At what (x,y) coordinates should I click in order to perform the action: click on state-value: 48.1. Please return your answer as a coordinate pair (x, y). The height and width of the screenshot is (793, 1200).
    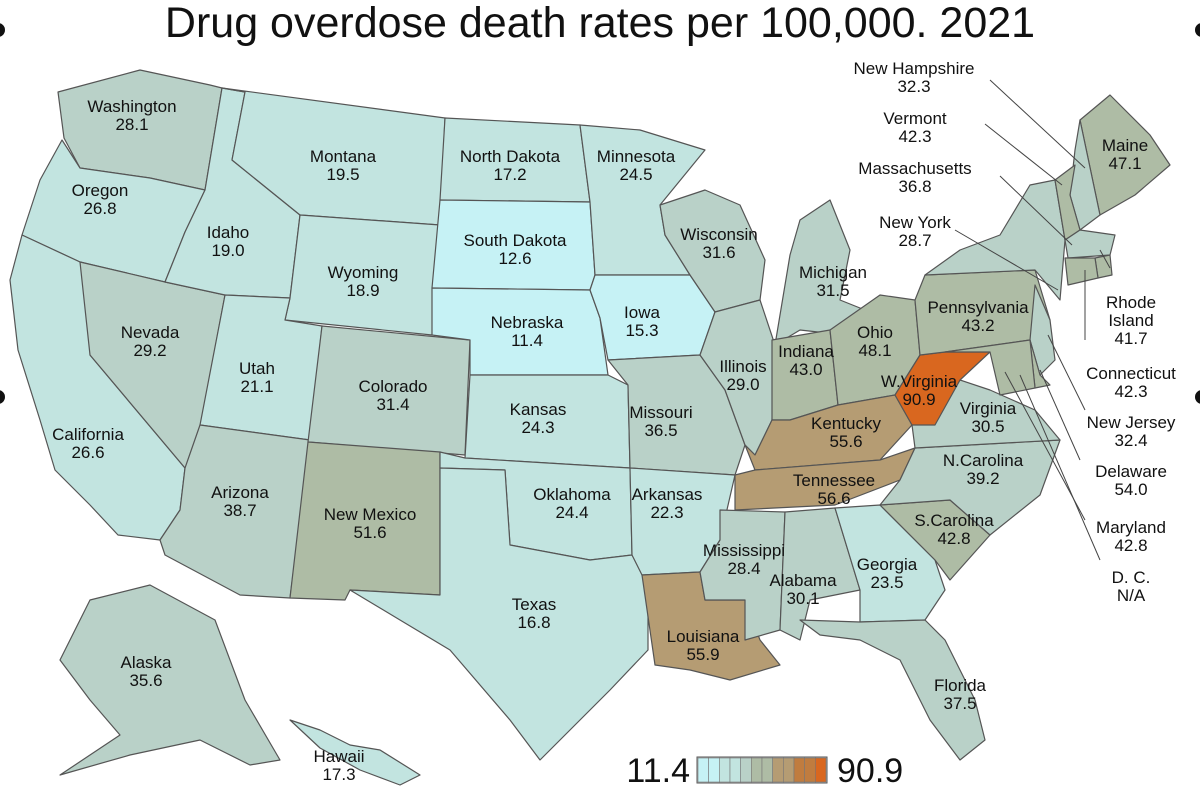
    Looking at the image, I should click on (874, 350).